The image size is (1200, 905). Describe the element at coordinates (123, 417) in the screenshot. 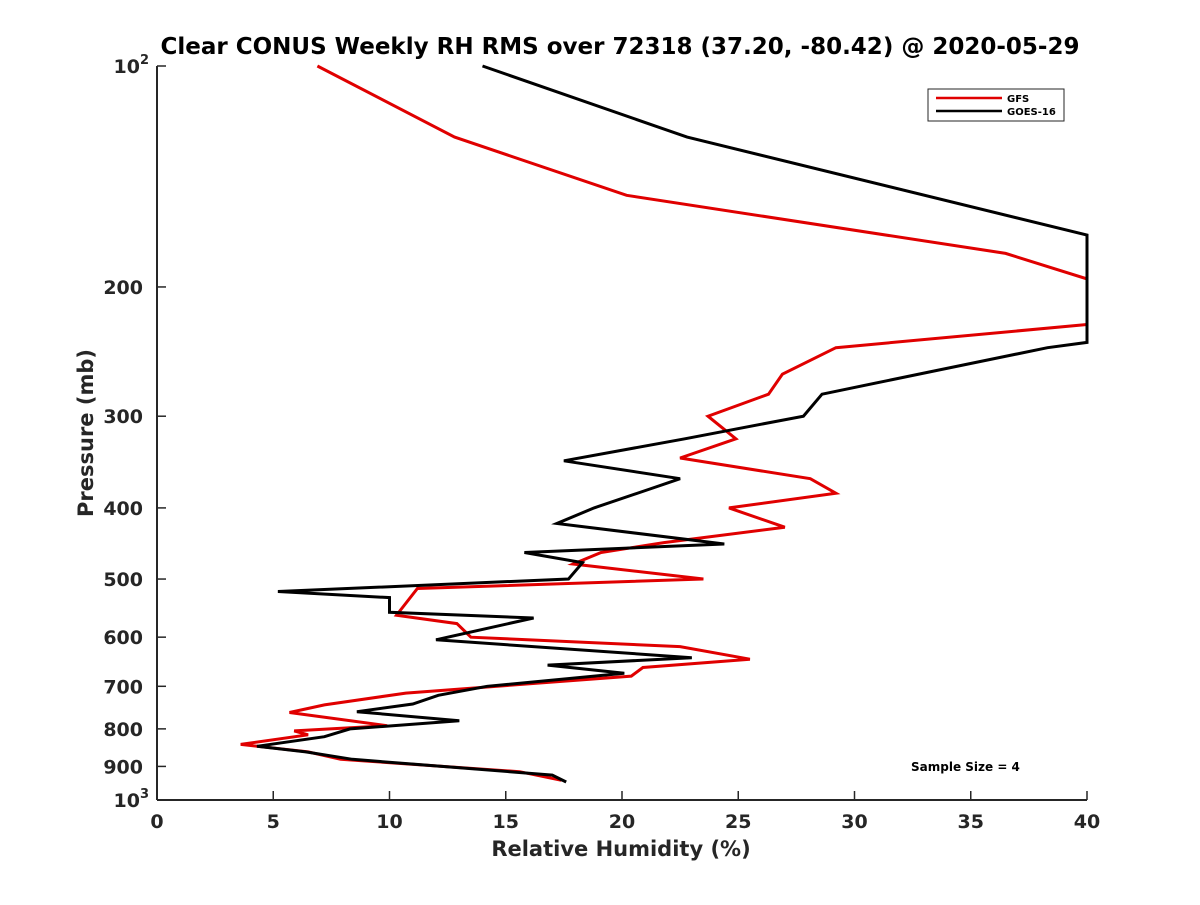

I see `y-tick-label: 300` at that location.